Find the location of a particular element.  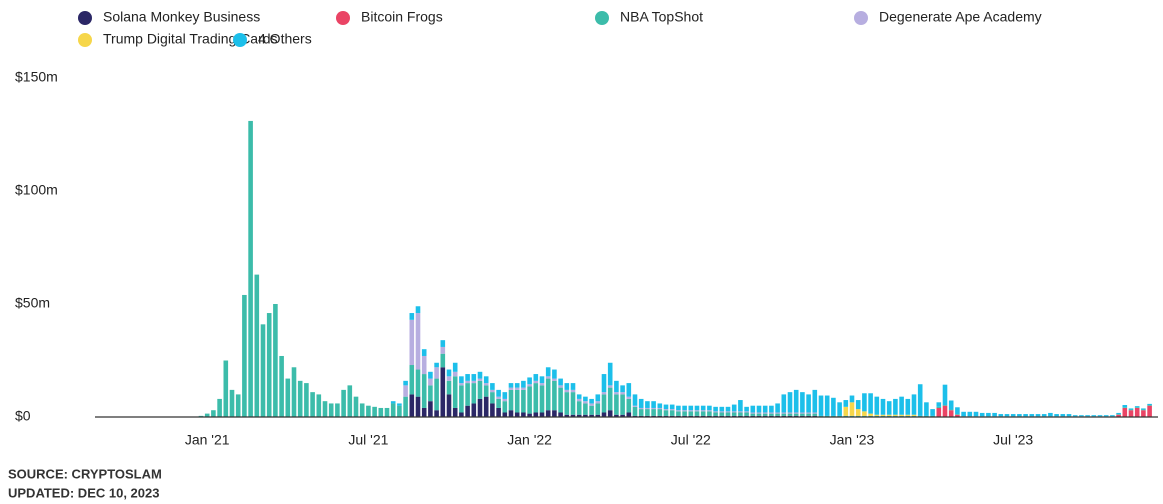

y-tick-label: $150m is located at coordinates (36, 77).